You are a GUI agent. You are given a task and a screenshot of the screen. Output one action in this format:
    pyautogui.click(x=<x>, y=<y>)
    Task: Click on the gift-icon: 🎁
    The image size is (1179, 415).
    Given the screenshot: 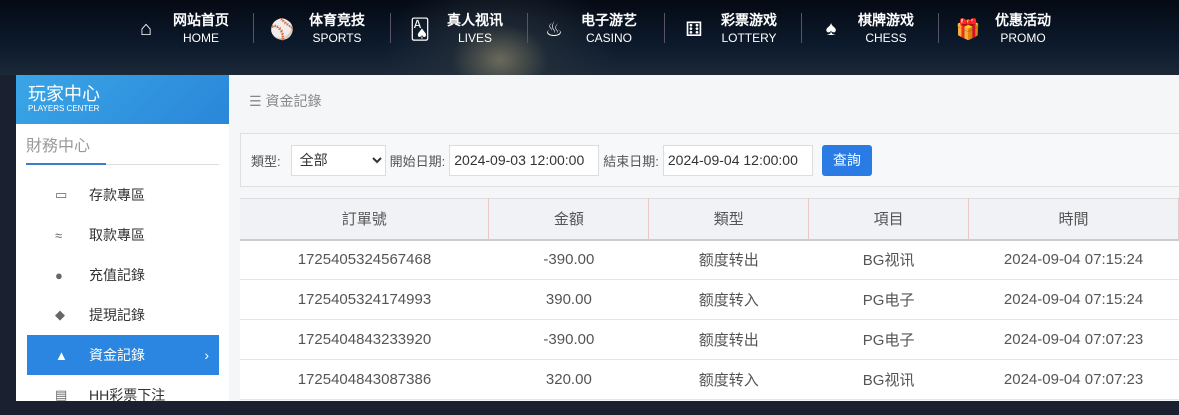 What is the action you would take?
    pyautogui.click(x=968, y=29)
    